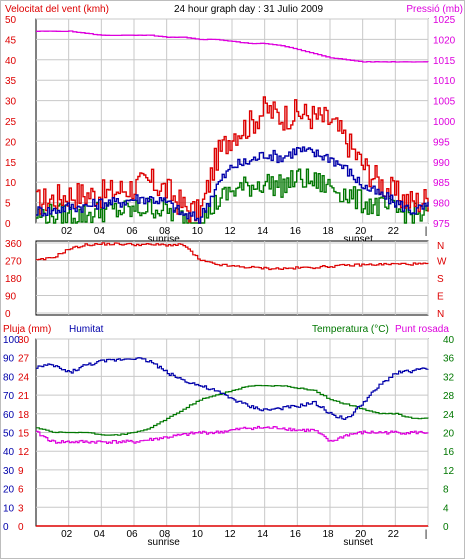 This screenshot has height=560, width=465. Describe the element at coordinates (24, 340) in the screenshot. I see `rain-y-tick-label: 30` at that location.